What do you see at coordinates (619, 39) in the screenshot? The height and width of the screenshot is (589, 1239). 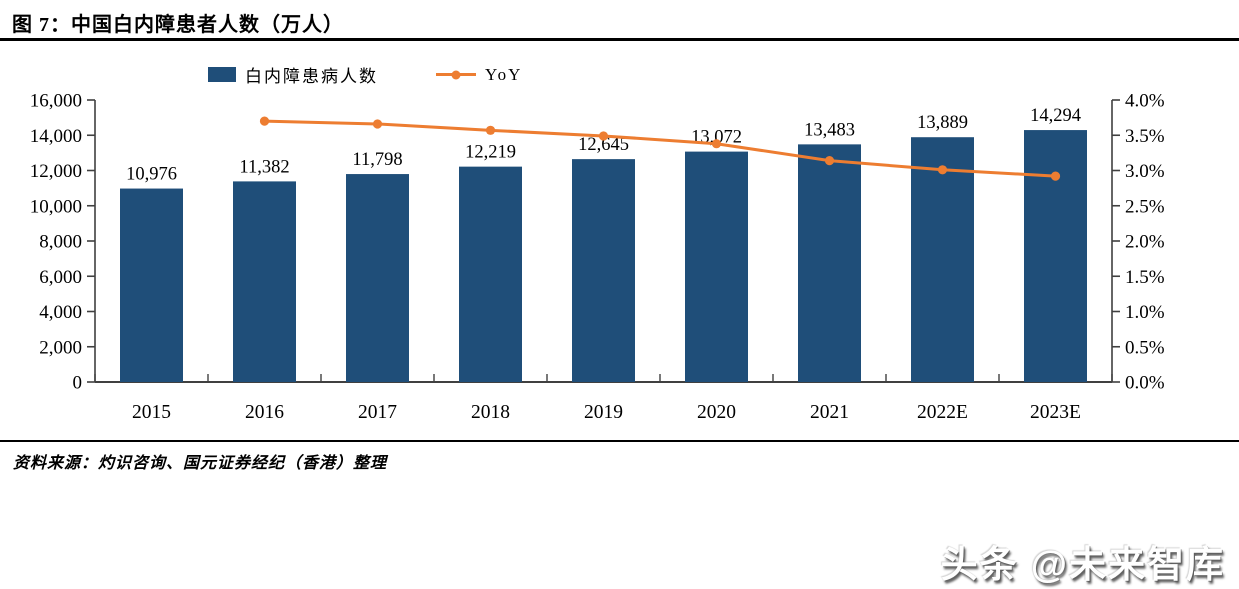 I see `title-underline` at bounding box center [619, 39].